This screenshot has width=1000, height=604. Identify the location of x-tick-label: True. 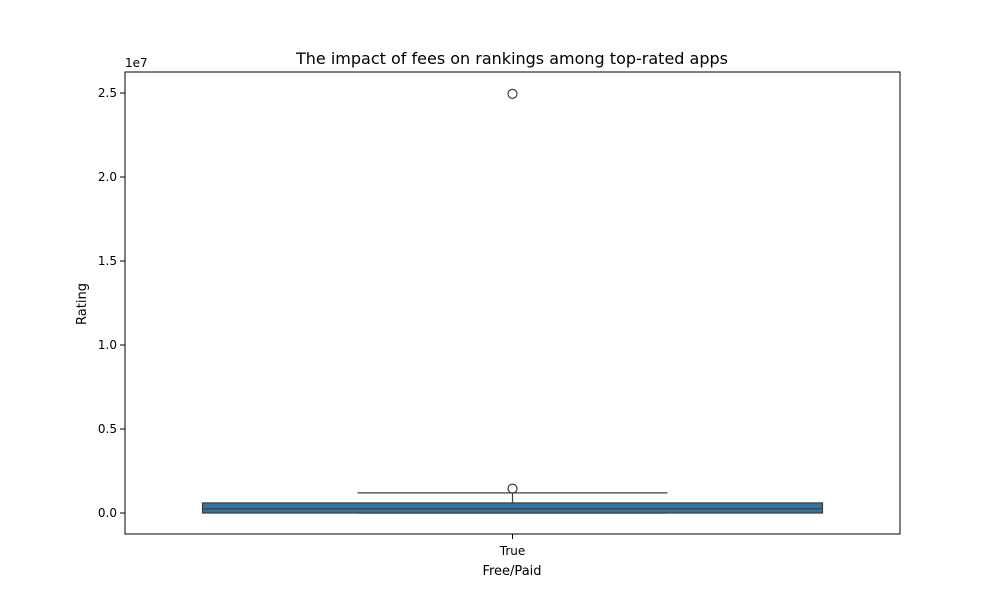
(512, 551).